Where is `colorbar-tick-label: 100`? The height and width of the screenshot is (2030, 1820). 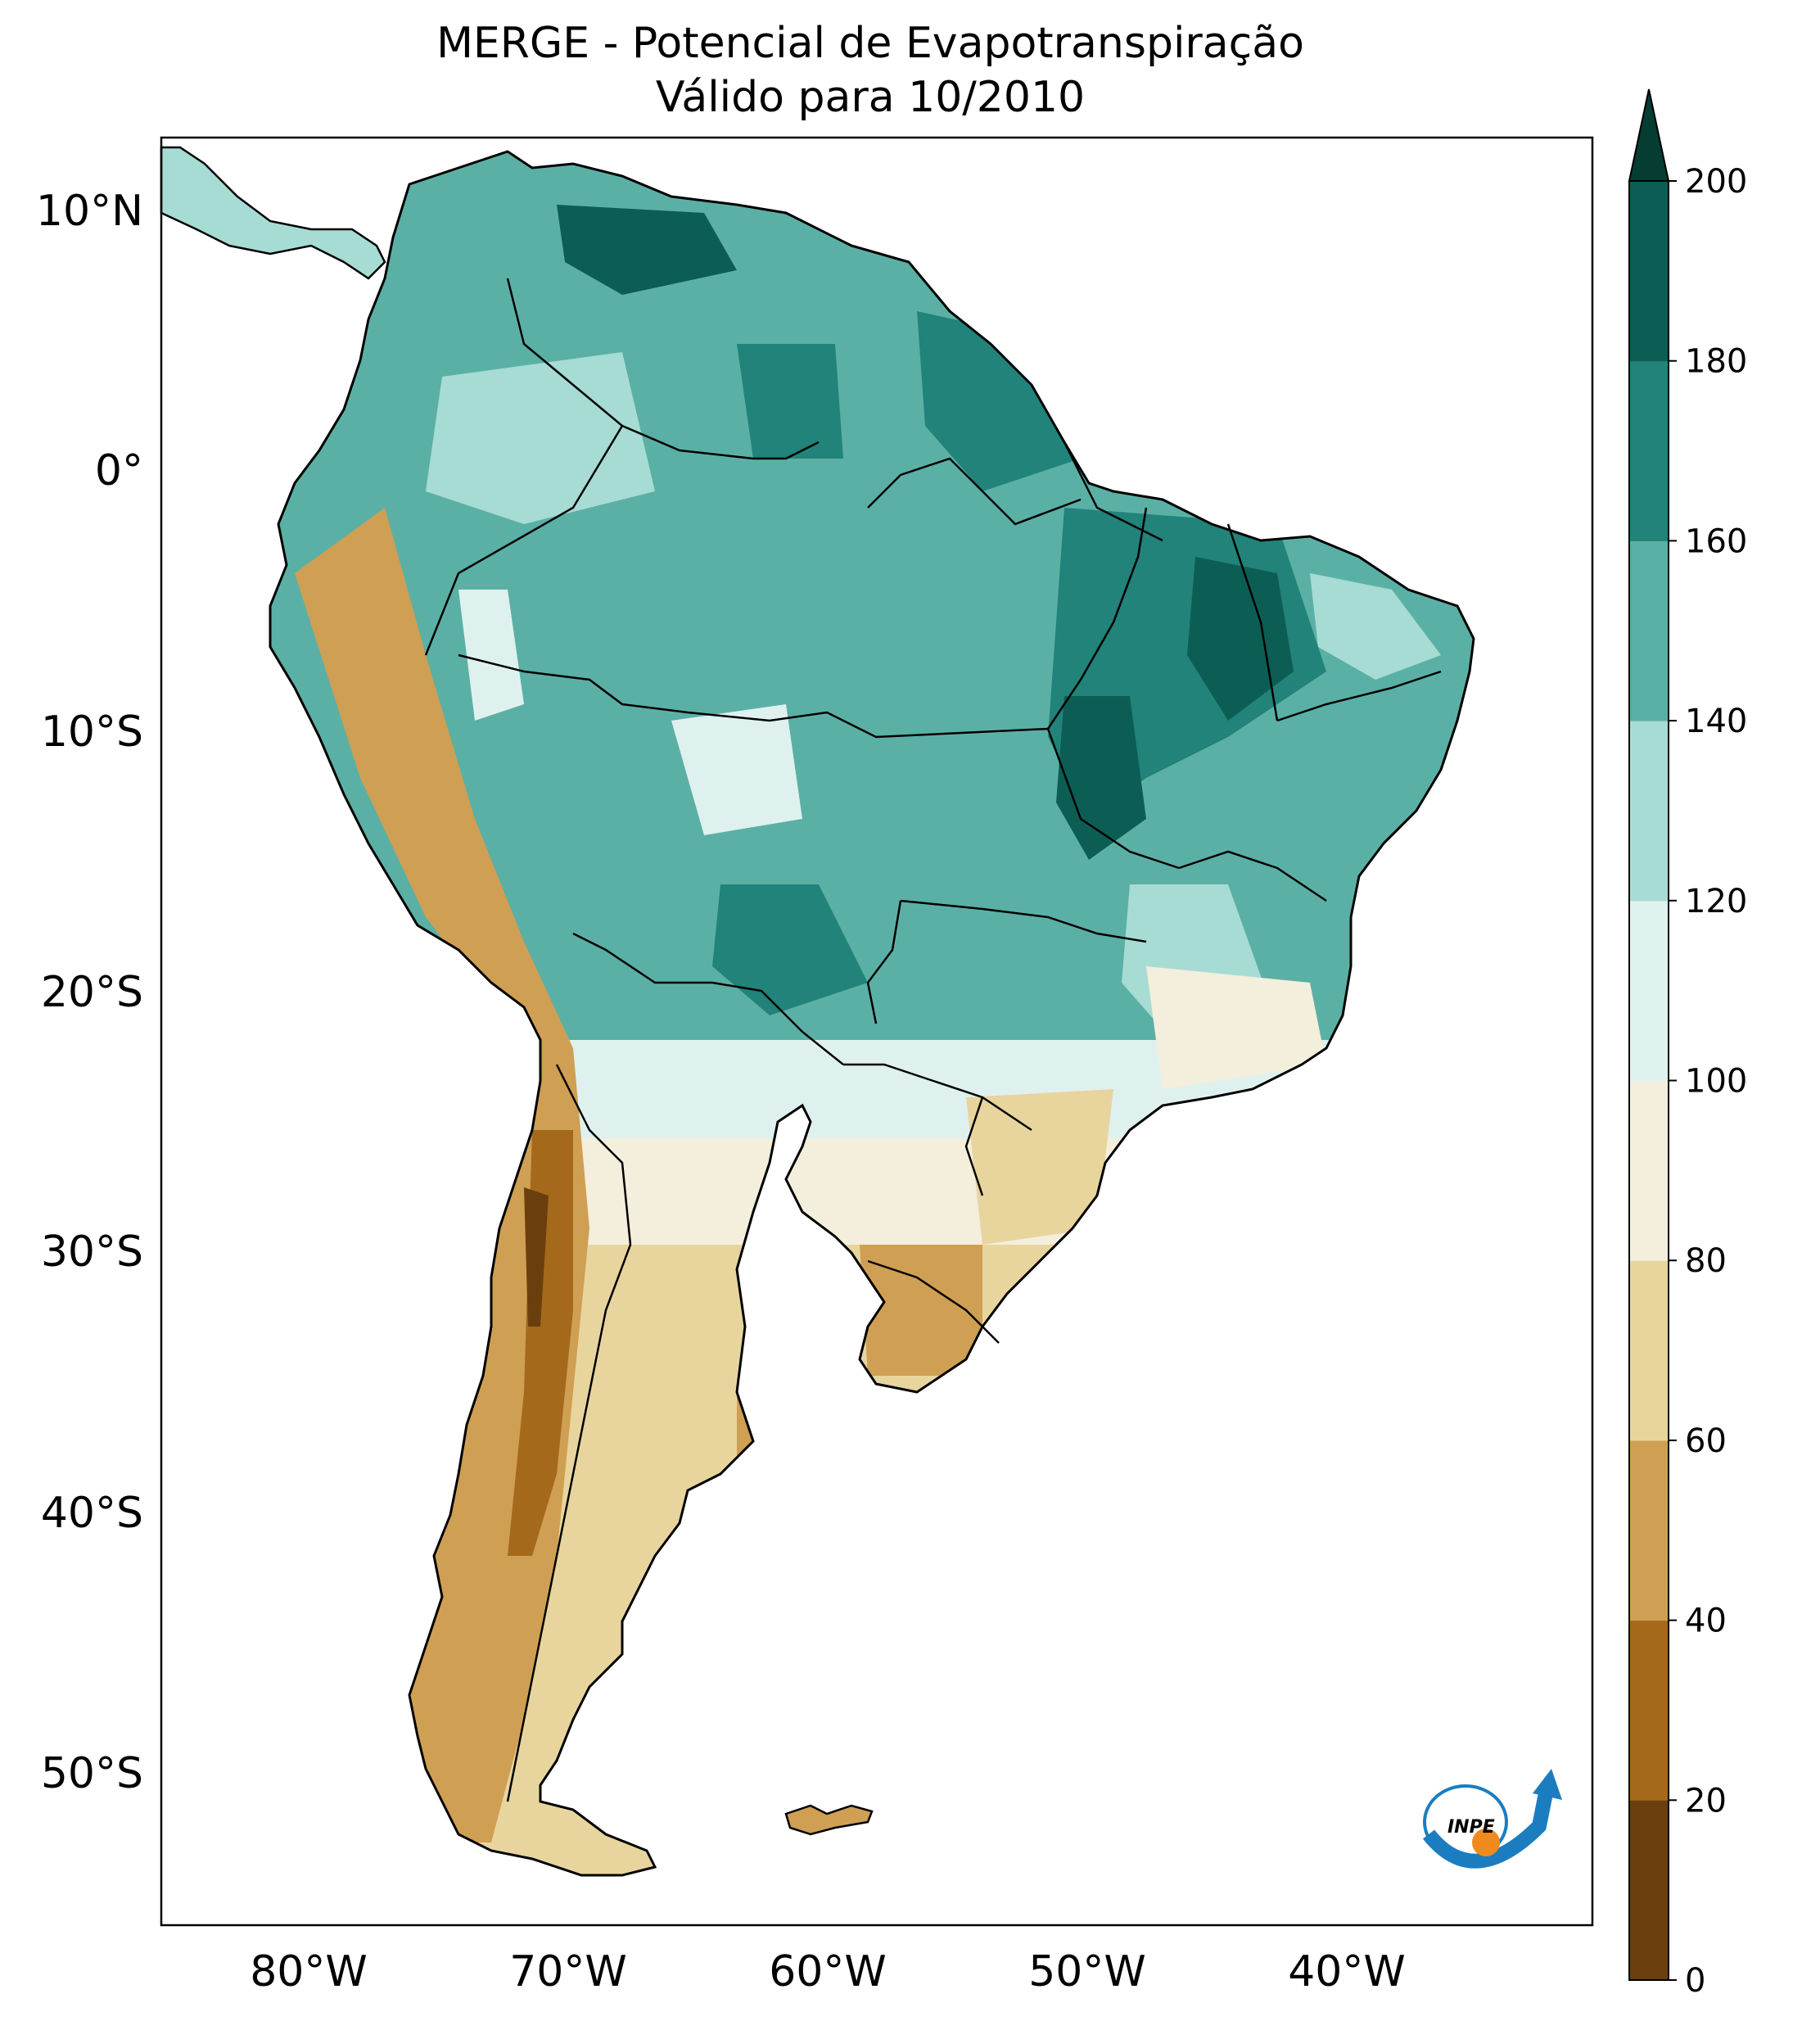 colorbar-tick-label: 100 is located at coordinates (1716, 1082).